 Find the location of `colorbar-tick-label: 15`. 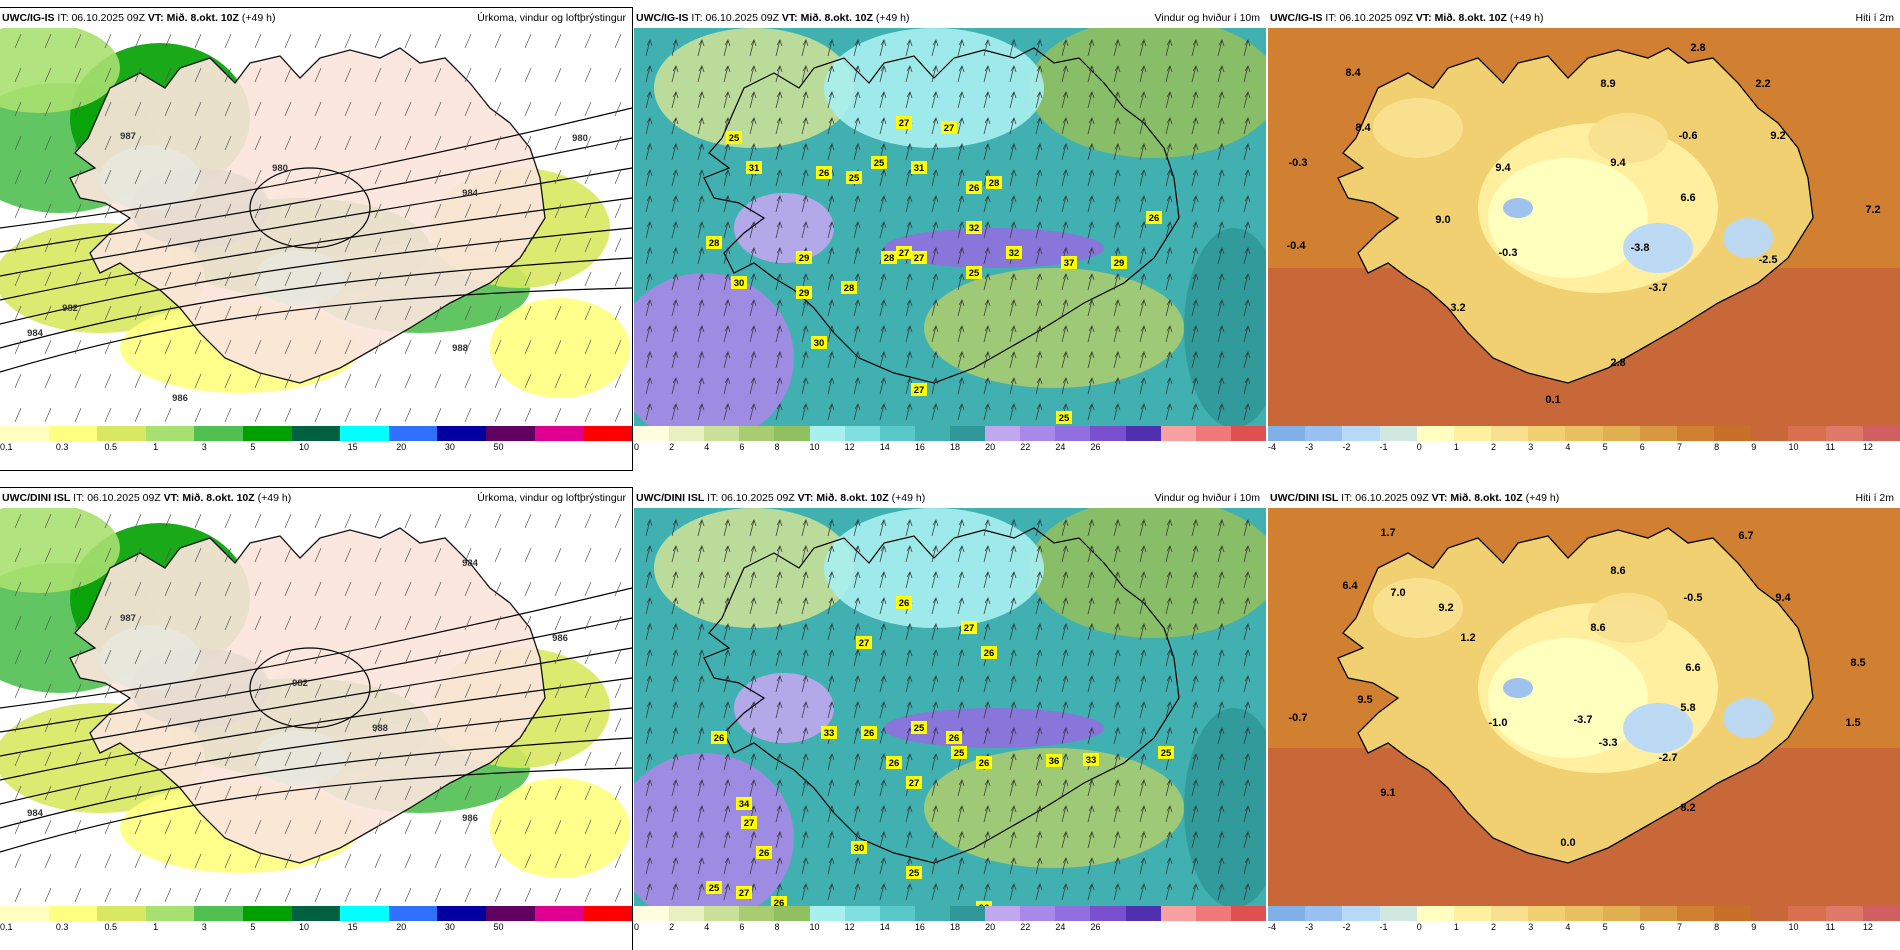

colorbar-tick-label: 15 is located at coordinates (352, 447).